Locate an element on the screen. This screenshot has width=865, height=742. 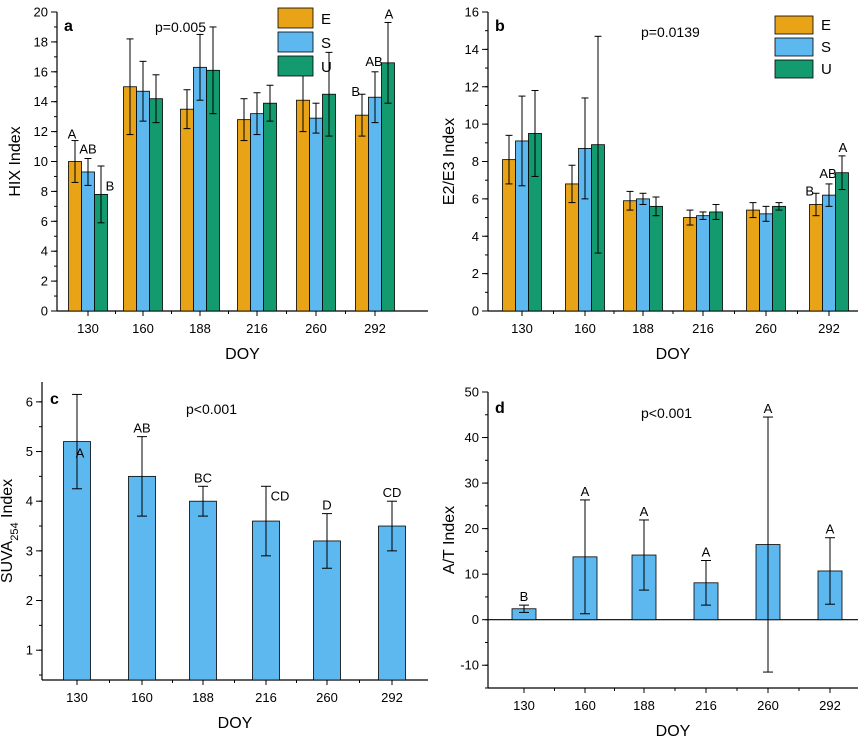
y-axis-label-main: SUVA is located at coordinates (8, 561).